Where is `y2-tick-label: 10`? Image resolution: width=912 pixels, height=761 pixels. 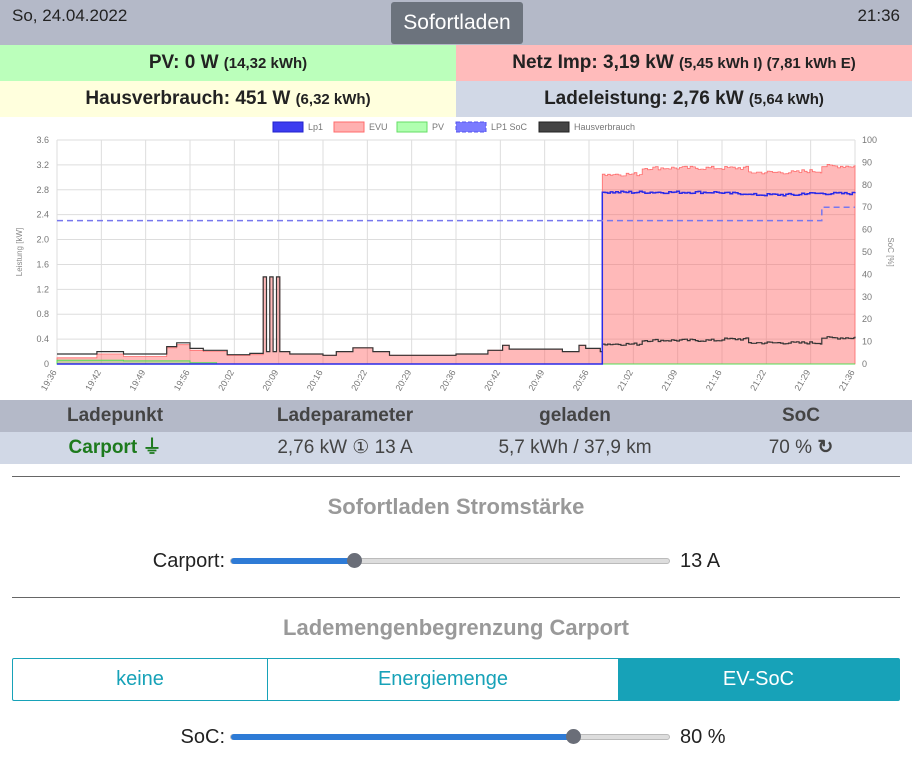
y2-tick-label: 10 is located at coordinates (867, 342).